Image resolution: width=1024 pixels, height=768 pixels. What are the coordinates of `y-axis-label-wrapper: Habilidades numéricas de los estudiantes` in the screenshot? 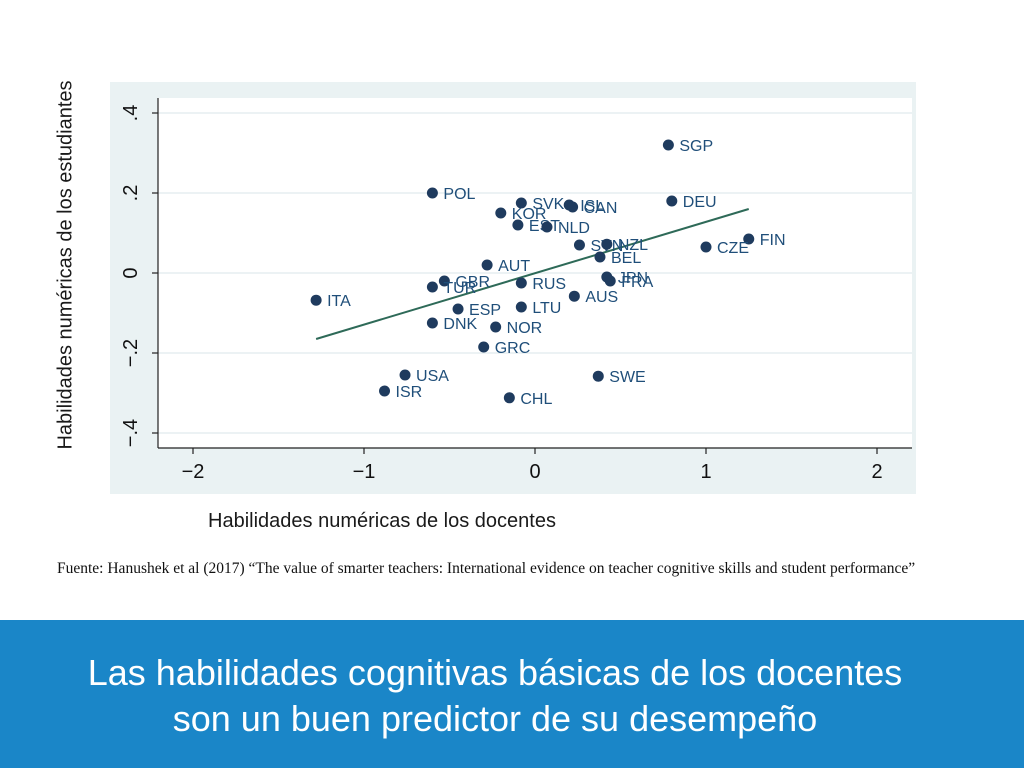 It's located at (66, 265).